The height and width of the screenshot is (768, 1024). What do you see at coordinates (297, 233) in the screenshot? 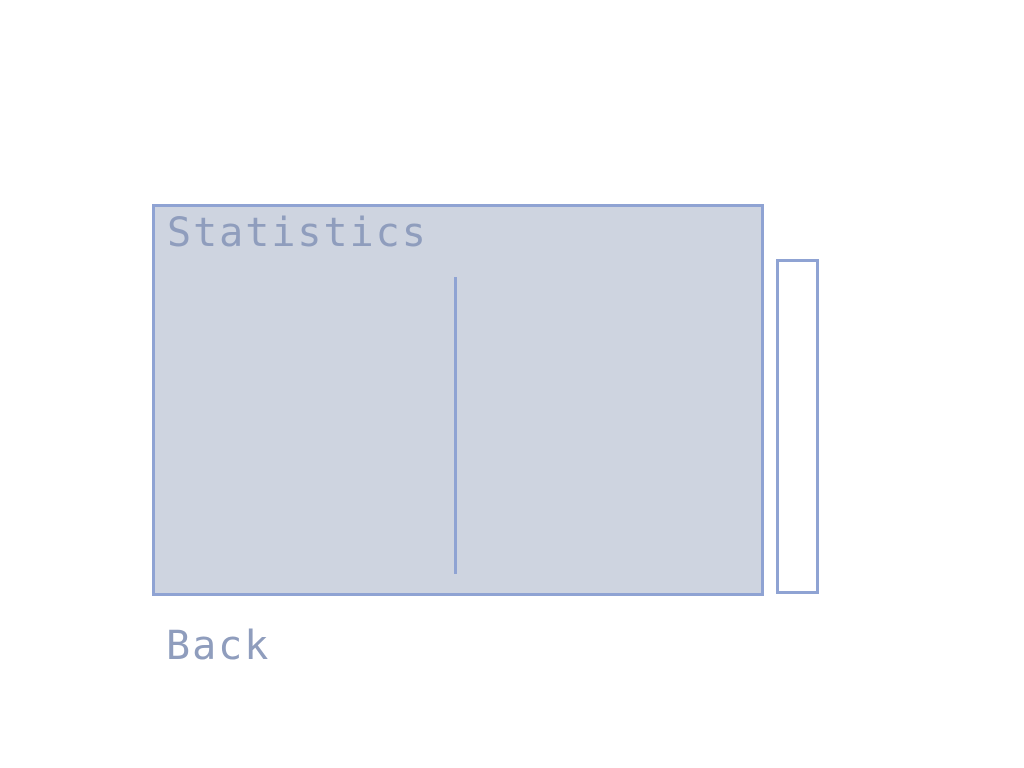
I see `panel-title: Statistics` at bounding box center [297, 233].